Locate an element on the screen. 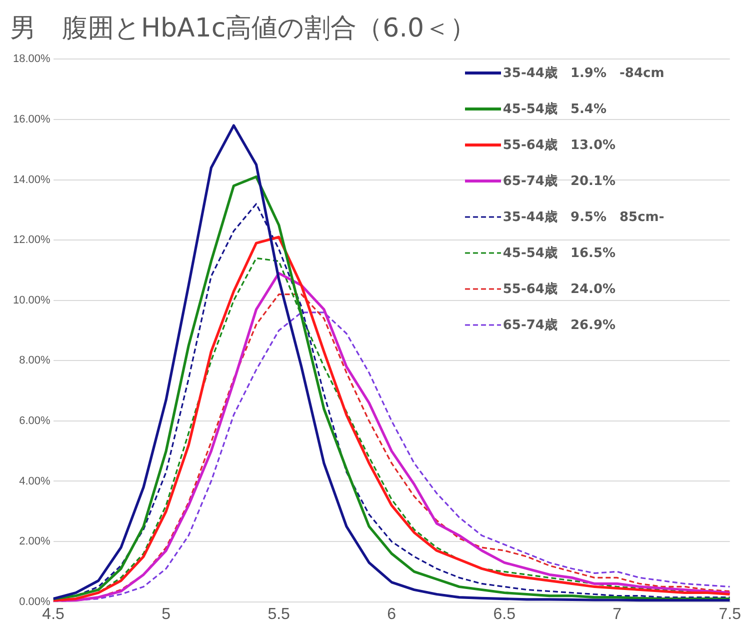 Image resolution: width=744 pixels, height=633 pixels. legend-label: 35-44歳 1.9% -84cm is located at coordinates (583, 73).